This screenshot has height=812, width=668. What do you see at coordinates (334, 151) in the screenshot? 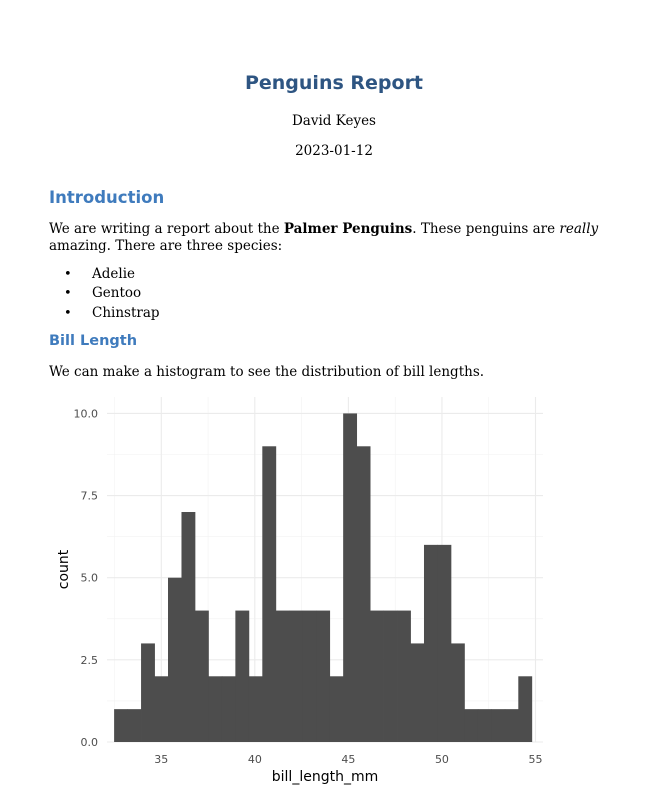
I see `report-date: 2023-01-12` at bounding box center [334, 151].